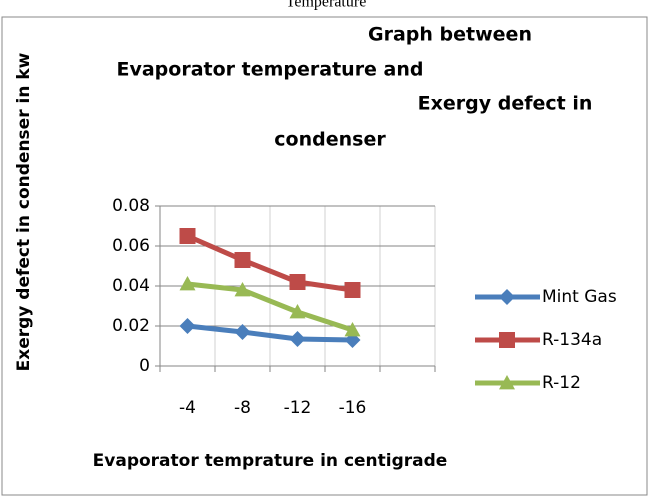  Describe the element at coordinates (505, 104) in the screenshot. I see `chart-title: Exergy defect in` at that location.